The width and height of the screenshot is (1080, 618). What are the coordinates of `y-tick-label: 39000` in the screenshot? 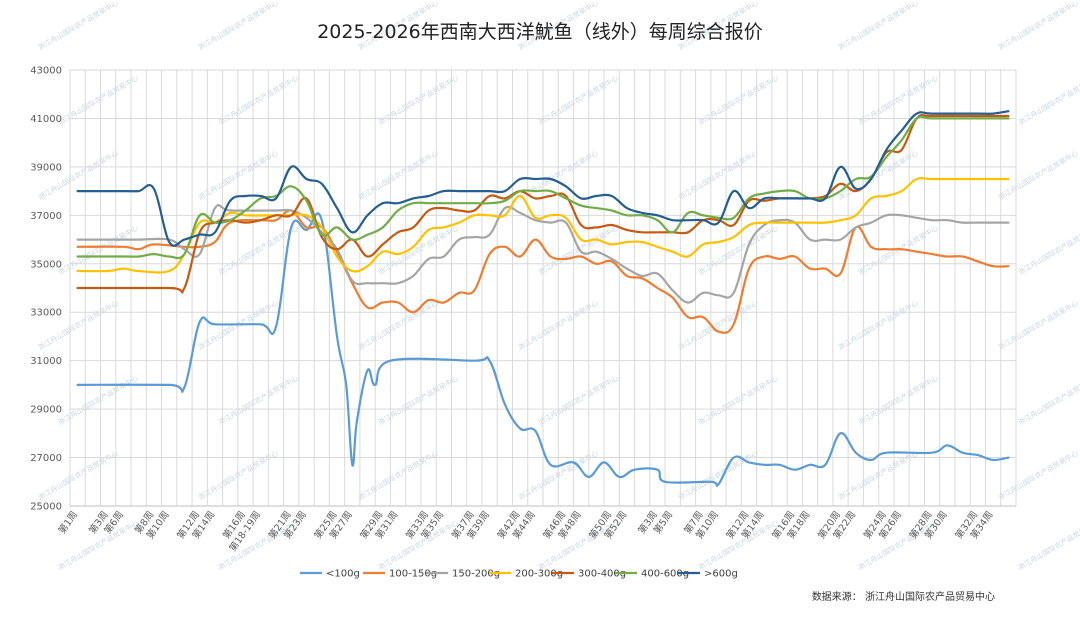 It's located at (46, 167).